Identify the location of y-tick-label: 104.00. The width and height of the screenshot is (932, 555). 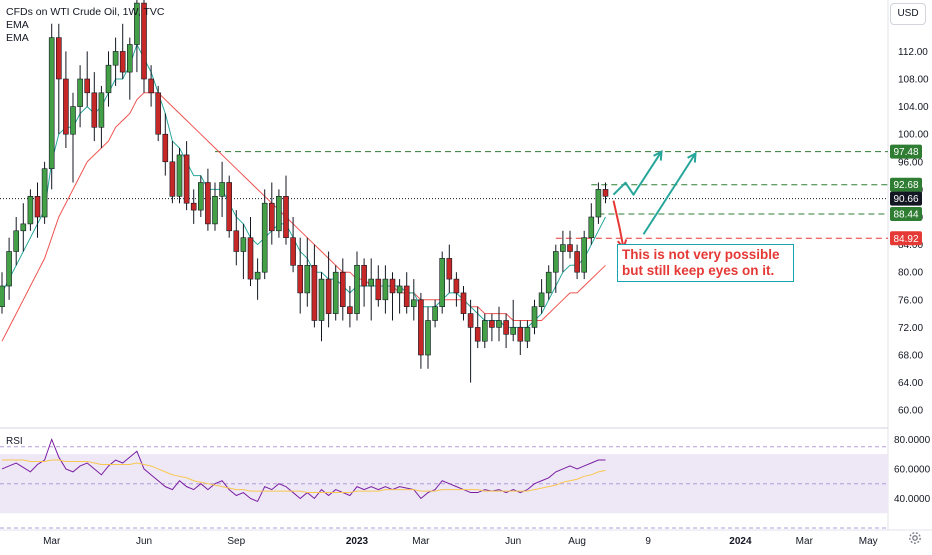
(913, 107).